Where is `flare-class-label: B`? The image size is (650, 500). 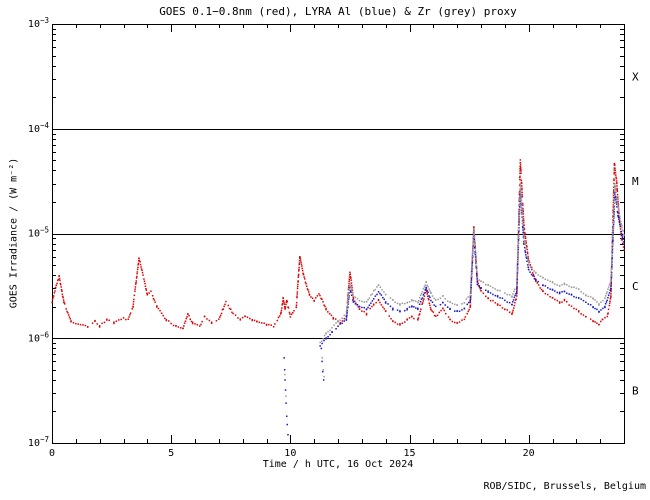
flare-class-label: B is located at coordinates (635, 391).